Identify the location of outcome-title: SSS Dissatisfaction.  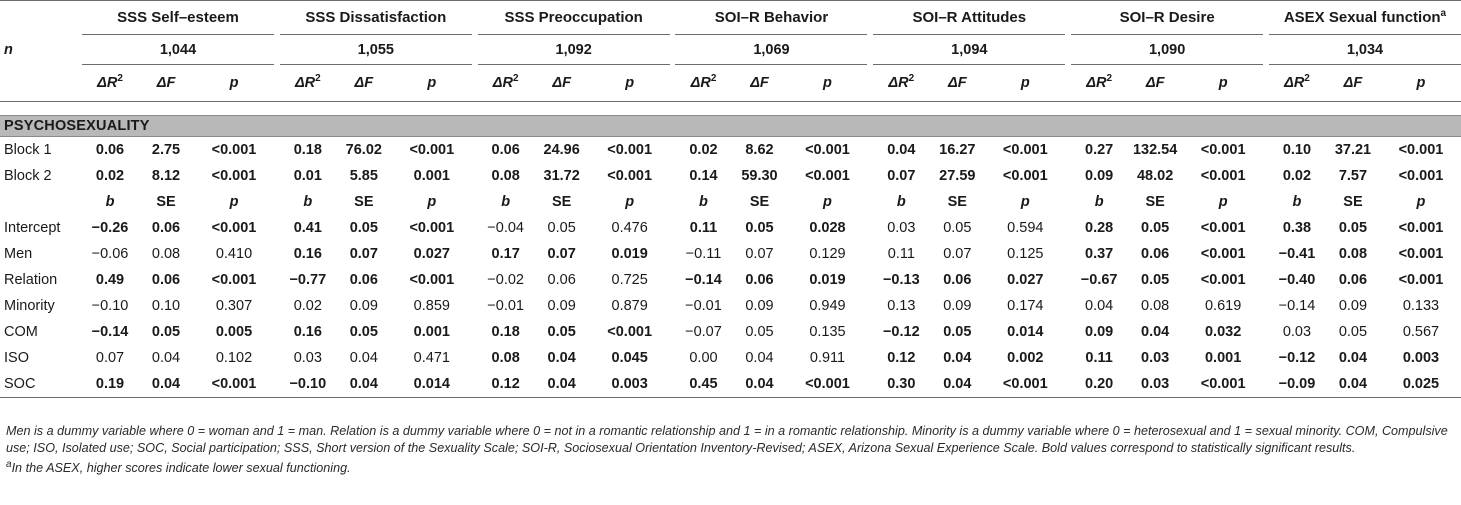
(376, 17).